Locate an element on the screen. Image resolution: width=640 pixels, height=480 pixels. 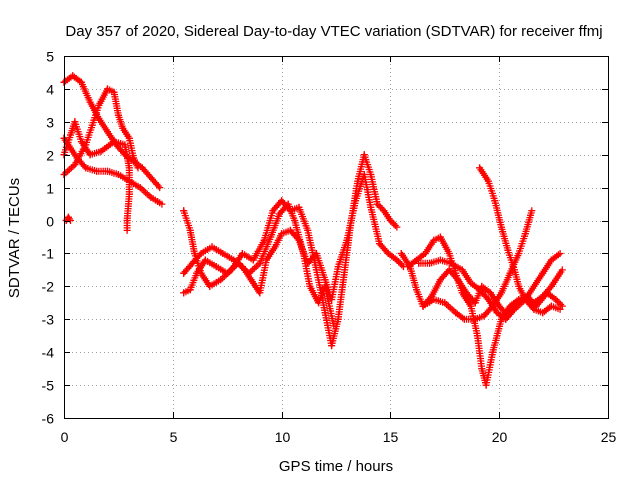
x-tick-label: 20 is located at coordinates (500, 437).